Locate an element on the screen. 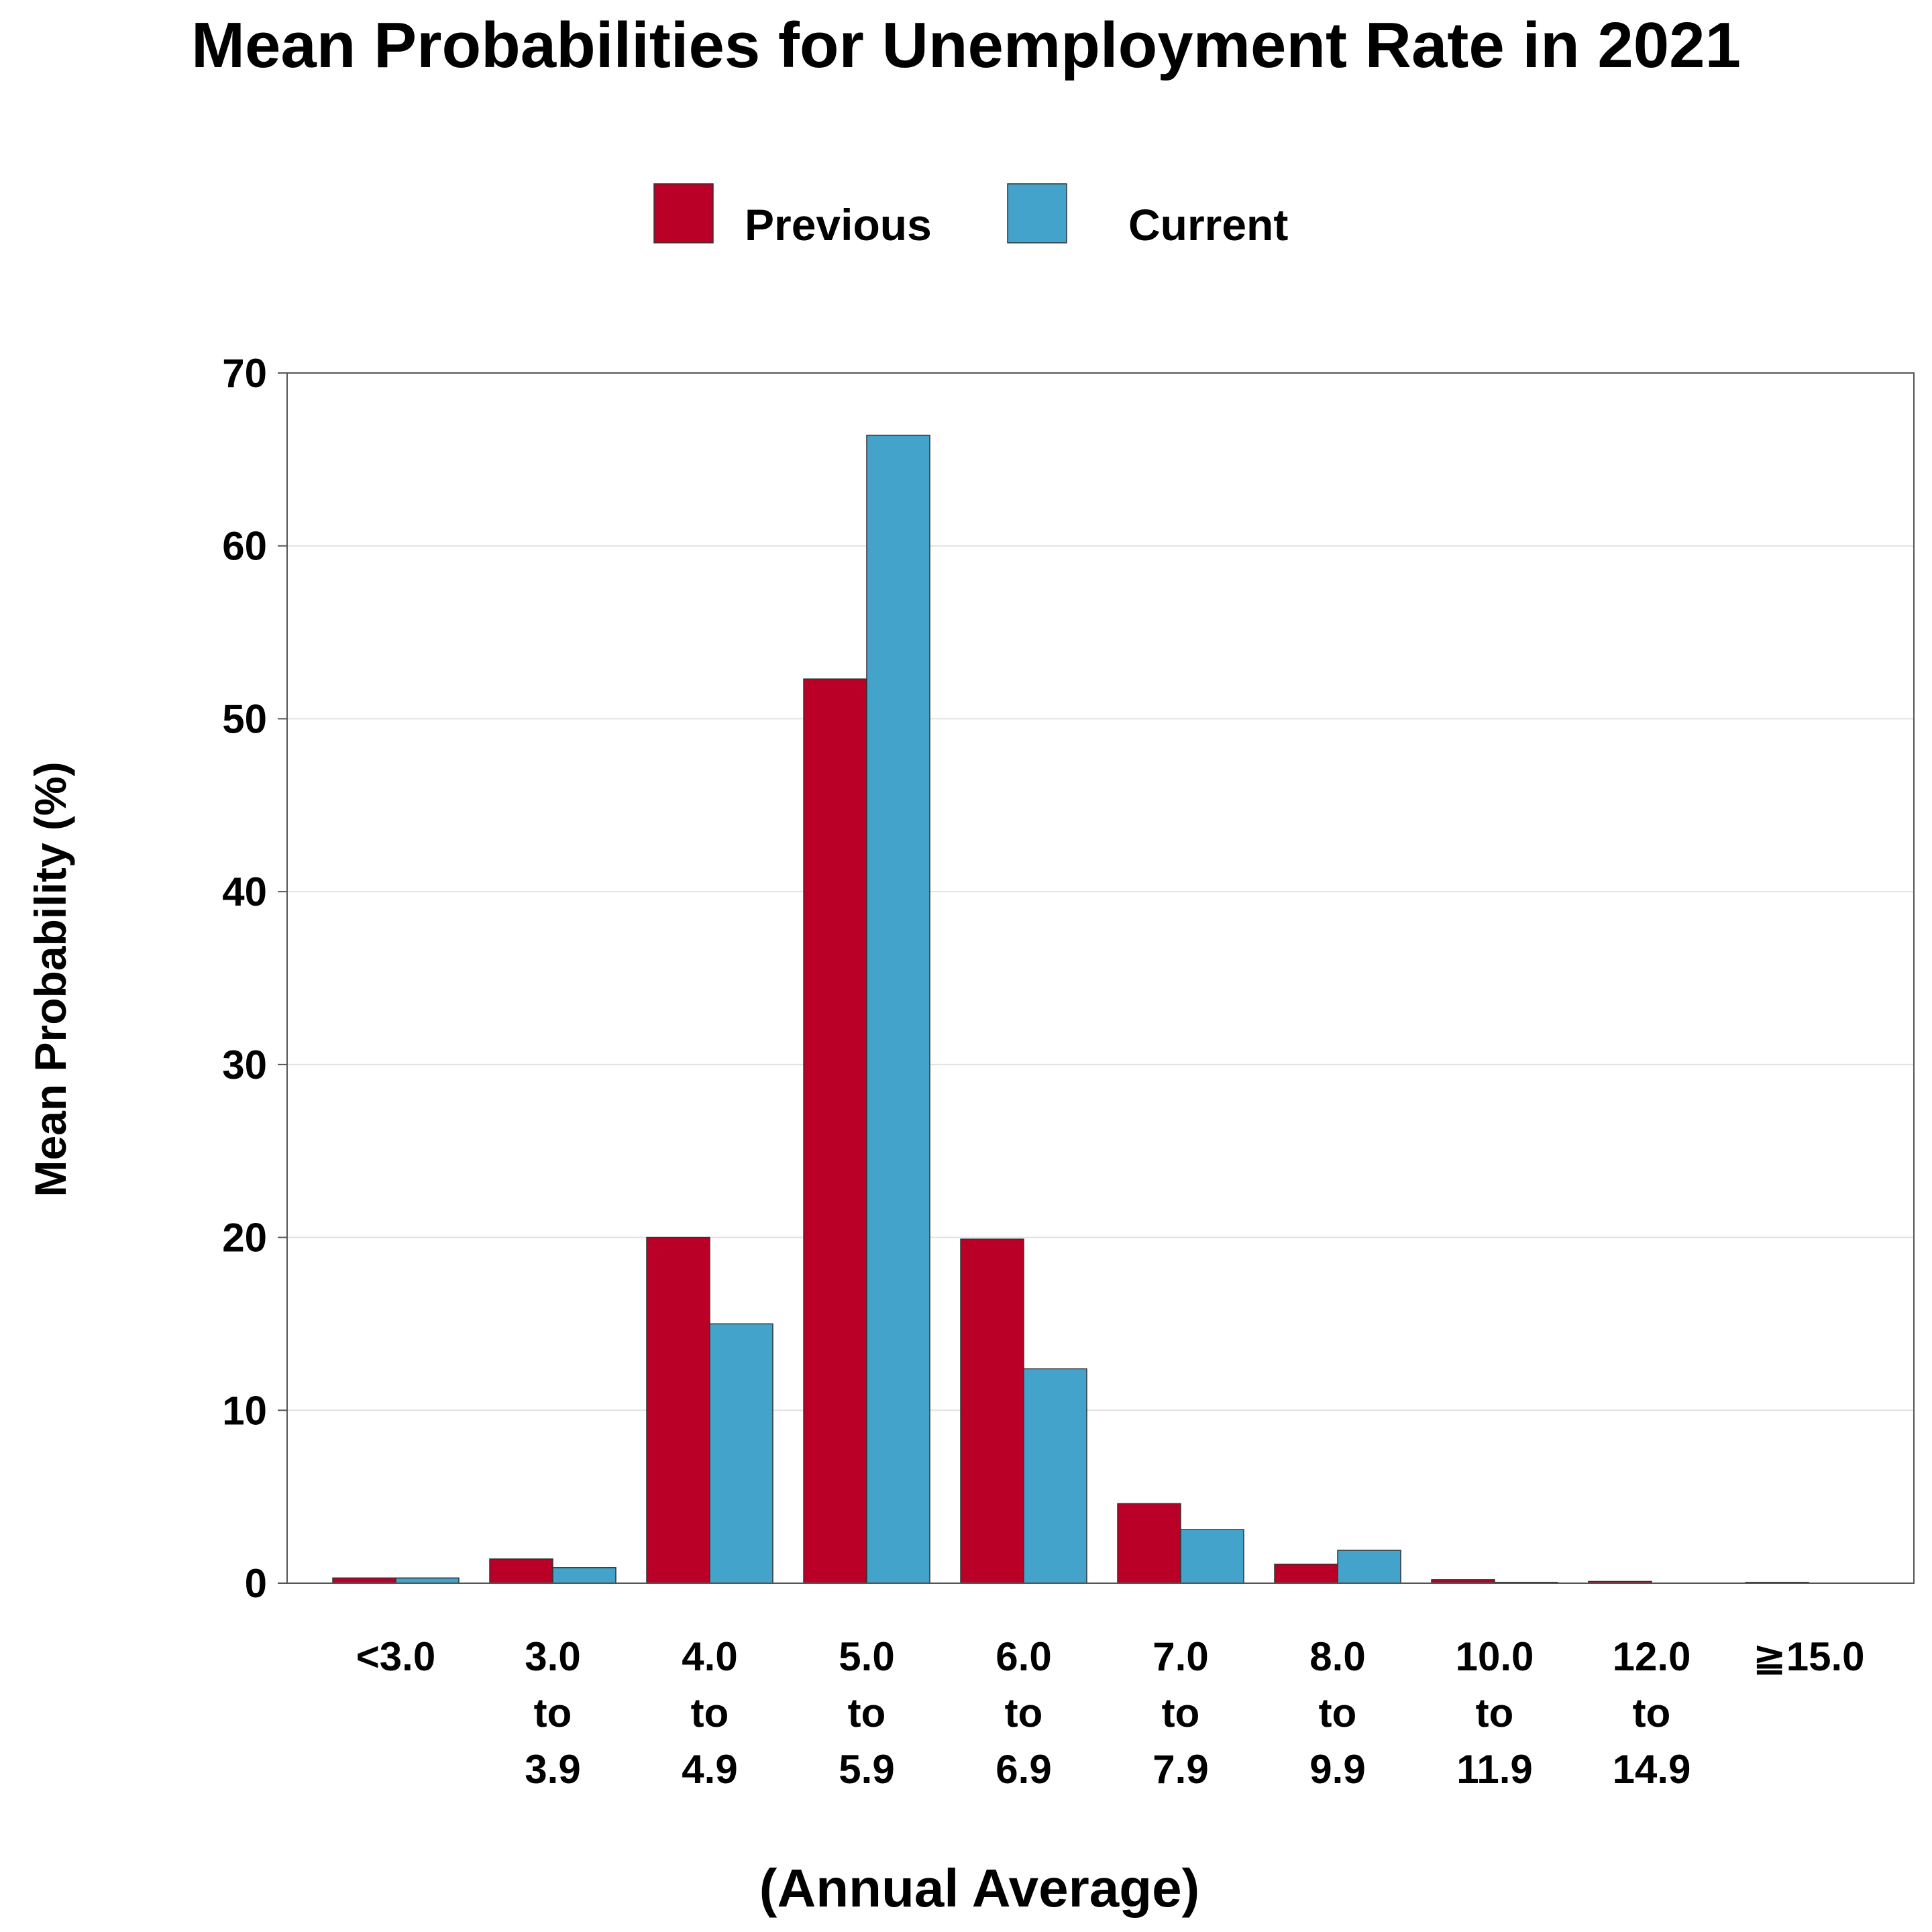  y-tick-label: 20 is located at coordinates (244, 1238).